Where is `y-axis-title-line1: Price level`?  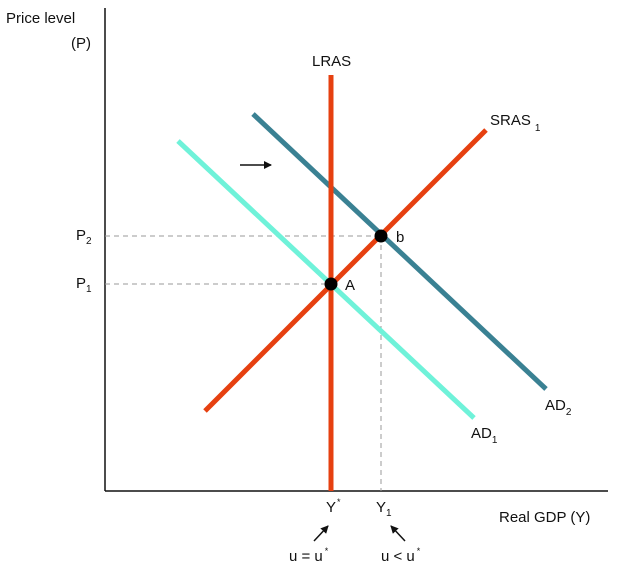 y-axis-title-line1: Price level is located at coordinates (40, 18).